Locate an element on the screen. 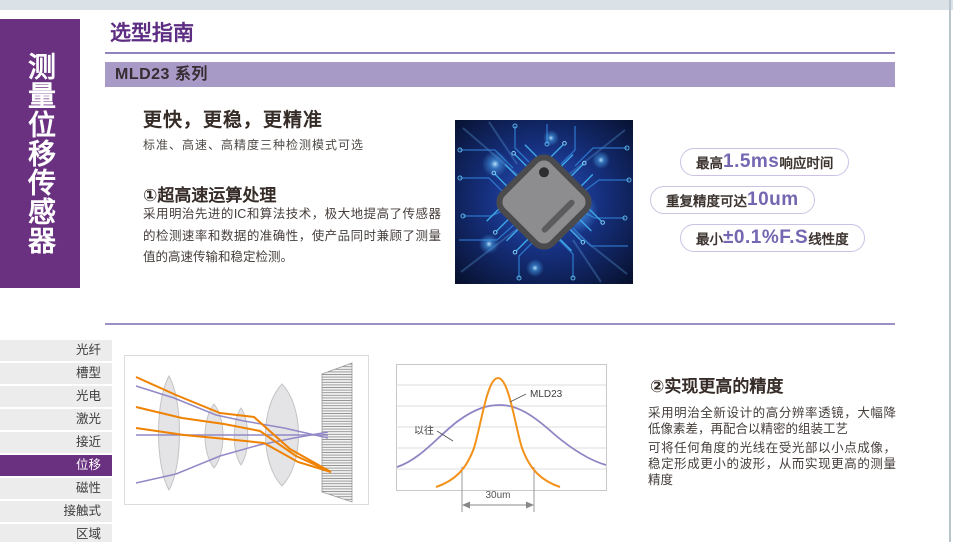  sidebar-item-magnetic: 磁性 is located at coordinates (56, 488).